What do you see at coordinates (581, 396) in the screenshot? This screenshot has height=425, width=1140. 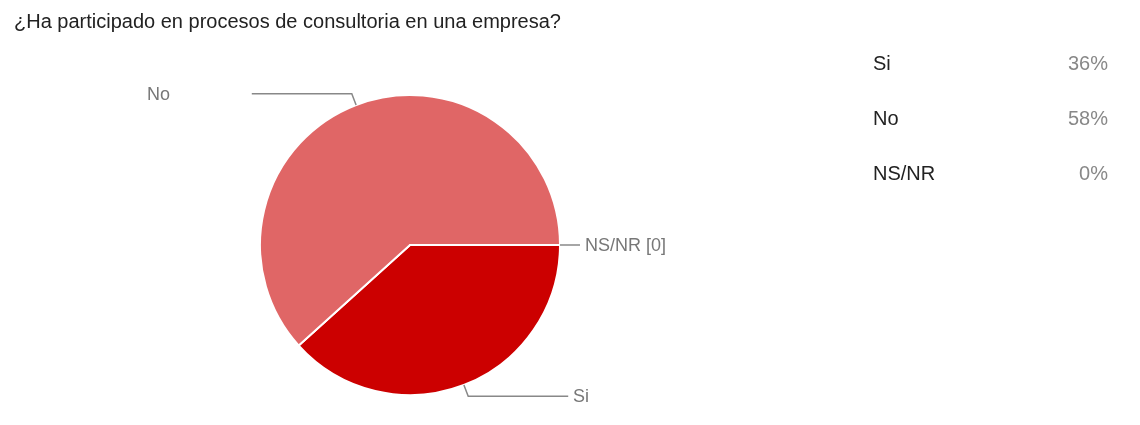 I see `slice-label: Si` at bounding box center [581, 396].